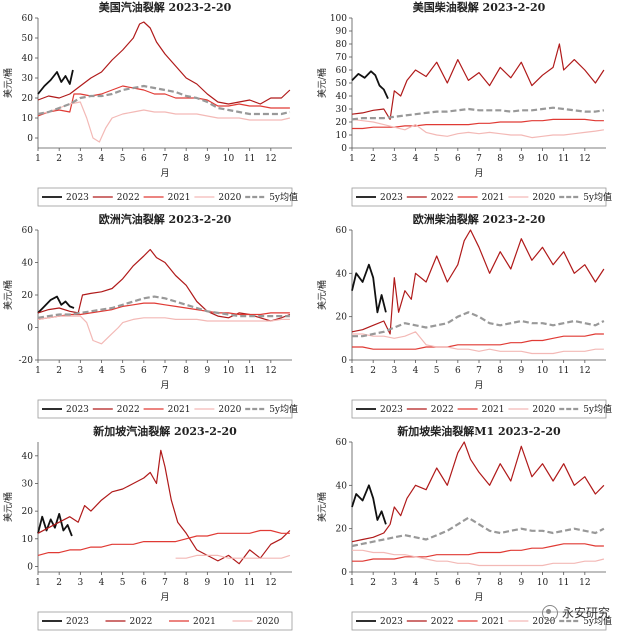  I want to click on chart-title: 新加坡汽油裂解 2023-2-20, so click(165, 431).